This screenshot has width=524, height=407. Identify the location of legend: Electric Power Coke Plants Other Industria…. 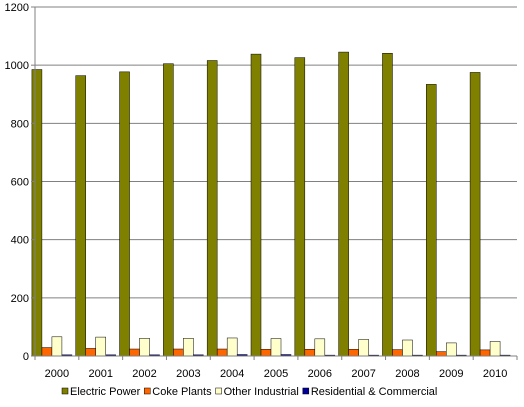
(249, 392).